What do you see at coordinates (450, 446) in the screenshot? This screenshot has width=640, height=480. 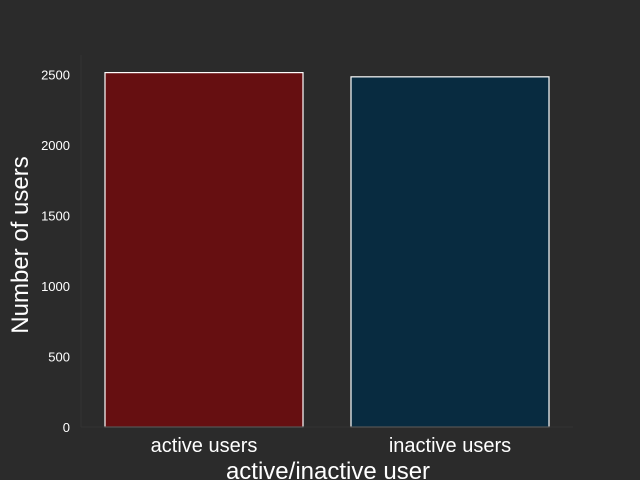 I see `x-tick-label: inactive users` at bounding box center [450, 446].